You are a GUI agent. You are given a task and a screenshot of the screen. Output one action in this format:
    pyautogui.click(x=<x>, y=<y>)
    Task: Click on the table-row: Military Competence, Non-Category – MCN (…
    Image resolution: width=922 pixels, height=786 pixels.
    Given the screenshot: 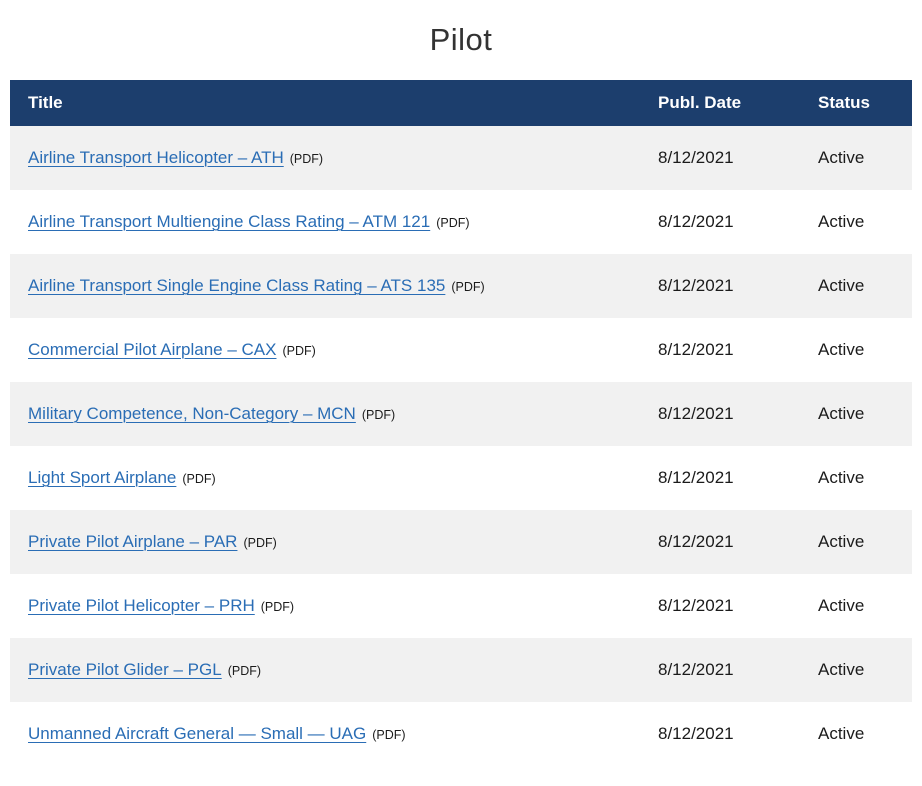 What is the action you would take?
    pyautogui.click(x=461, y=414)
    